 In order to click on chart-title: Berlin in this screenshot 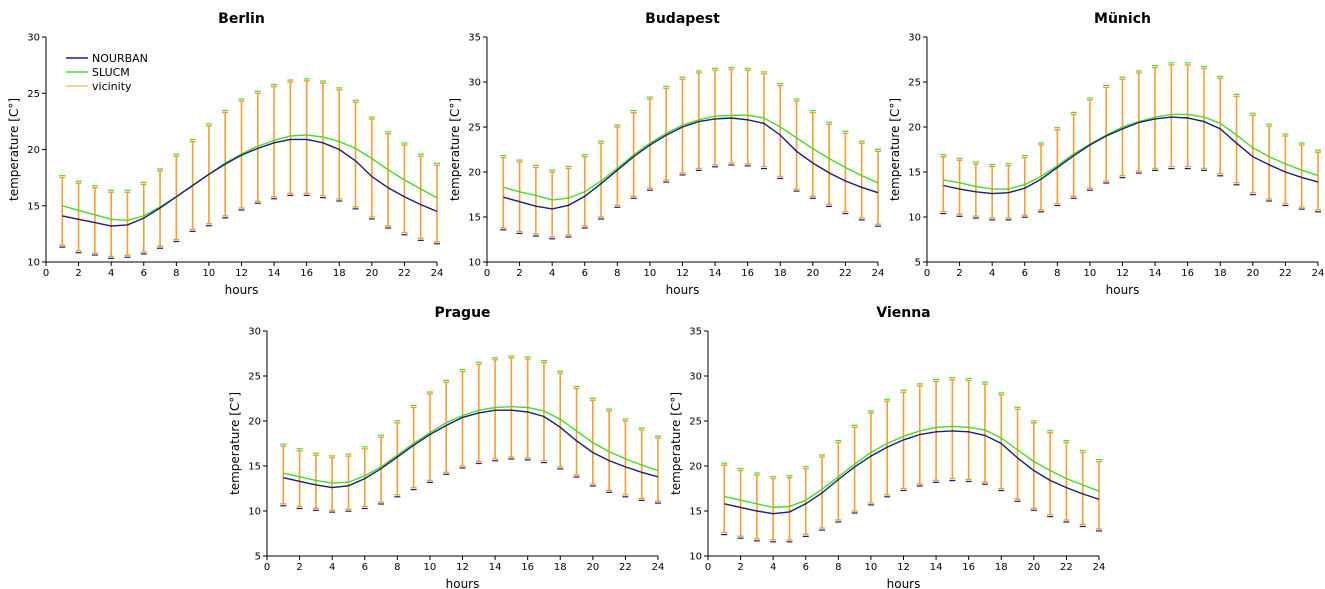, I will do `click(241, 19)`.